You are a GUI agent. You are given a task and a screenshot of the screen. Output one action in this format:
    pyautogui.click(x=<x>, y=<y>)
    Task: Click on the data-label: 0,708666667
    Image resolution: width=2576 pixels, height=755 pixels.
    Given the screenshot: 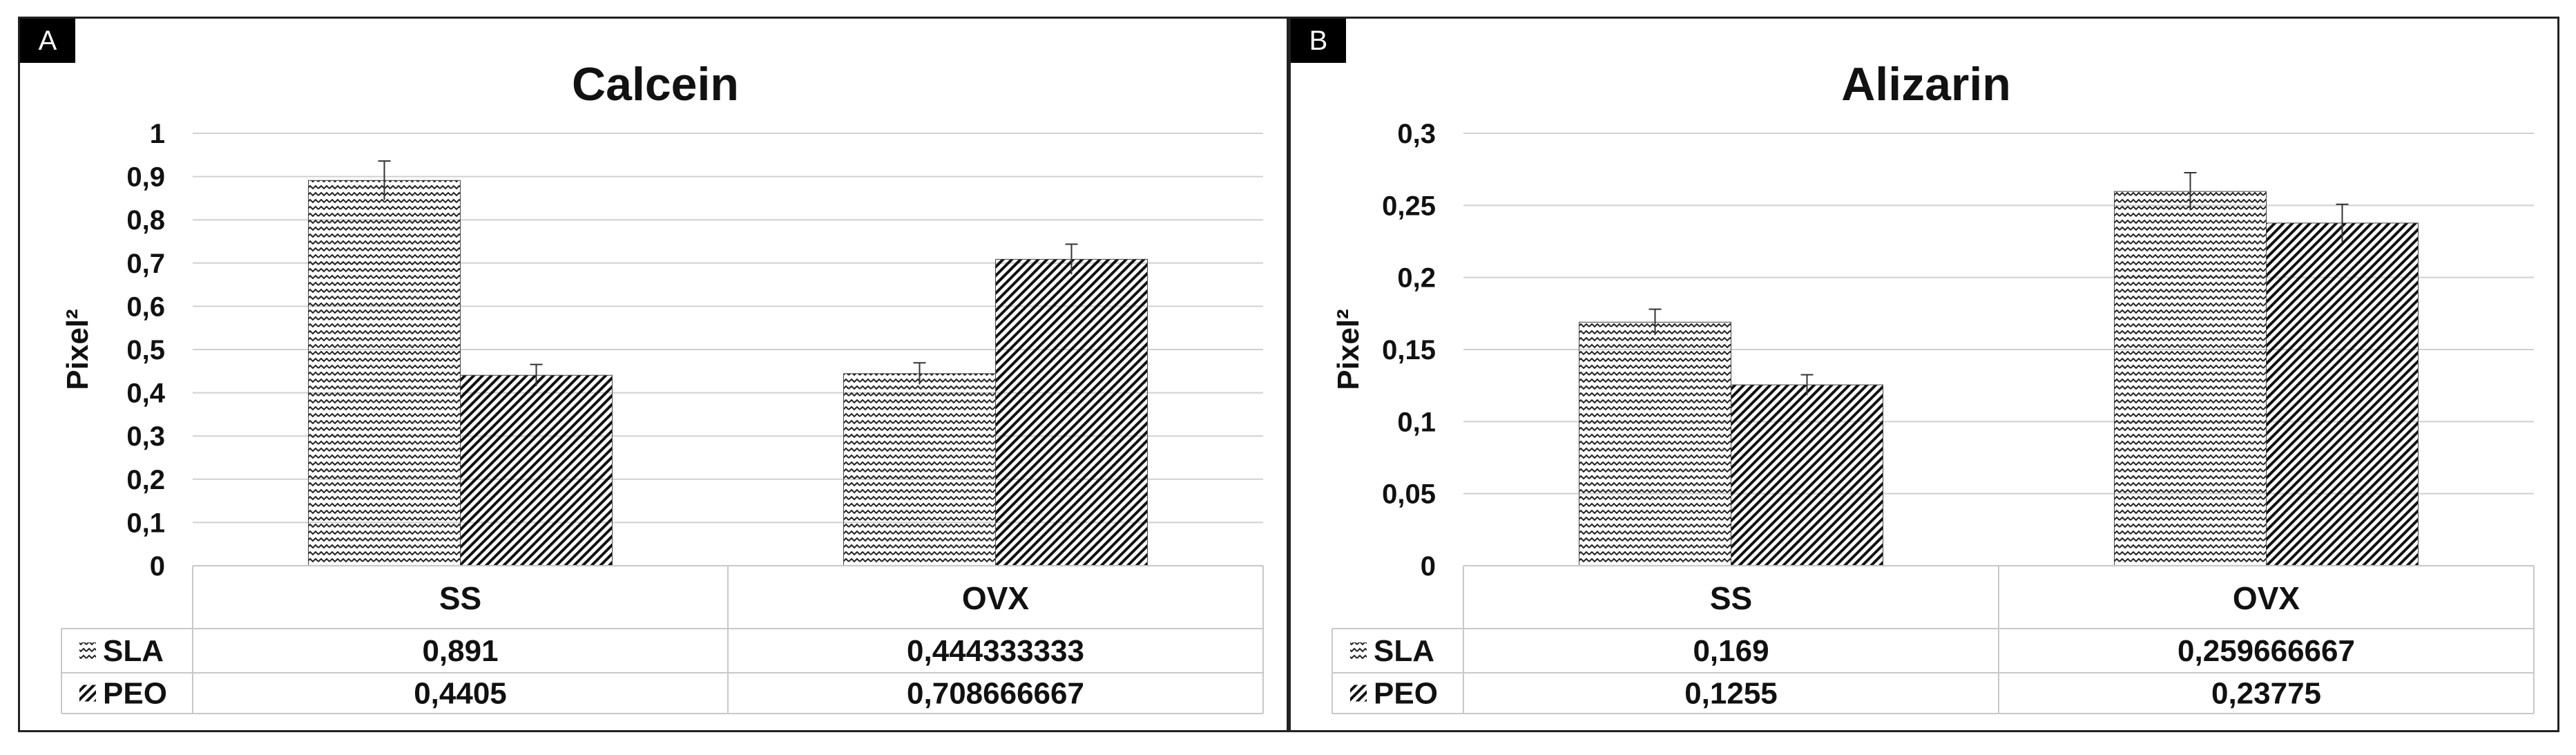 What is the action you would take?
    pyautogui.click(x=995, y=694)
    